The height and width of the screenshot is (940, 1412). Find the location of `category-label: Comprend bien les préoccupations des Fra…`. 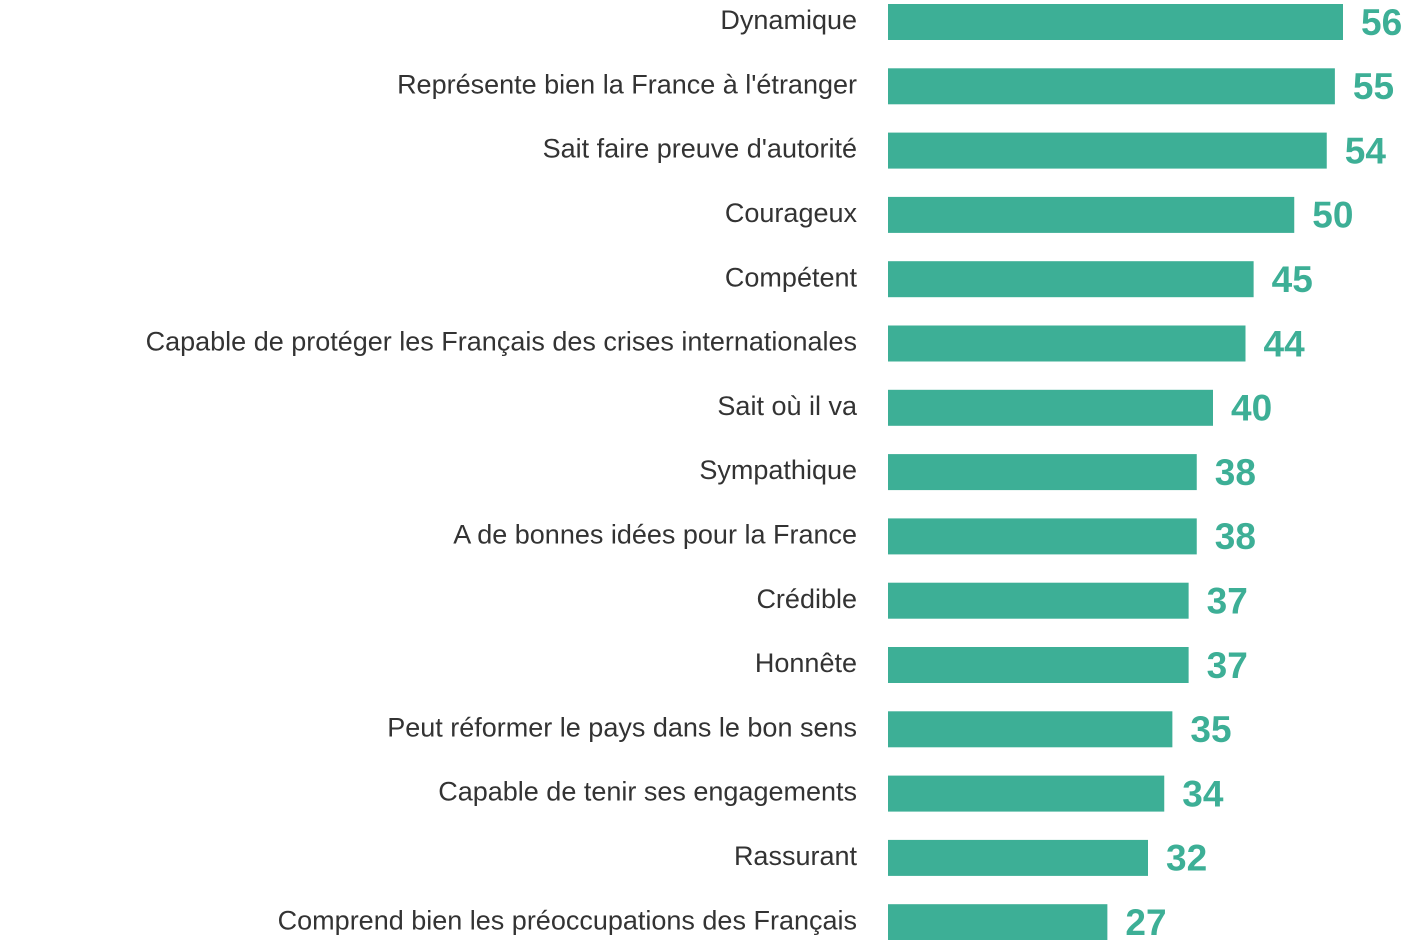

category-label: Comprend bien les préoccupations des Fra… is located at coordinates (567, 920).